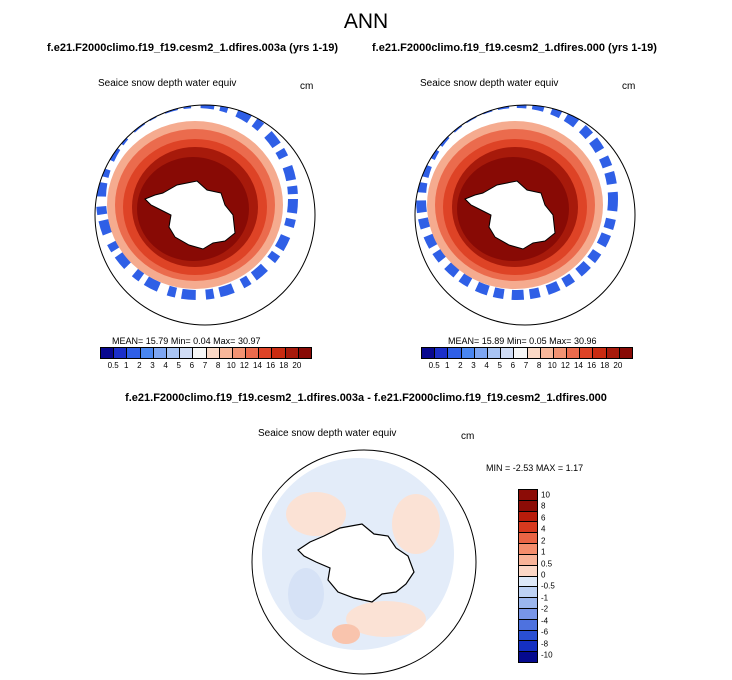 The width and height of the screenshot is (732, 680). Describe the element at coordinates (543, 506) in the screenshot. I see `colorbar-tick-label: 8` at that location.